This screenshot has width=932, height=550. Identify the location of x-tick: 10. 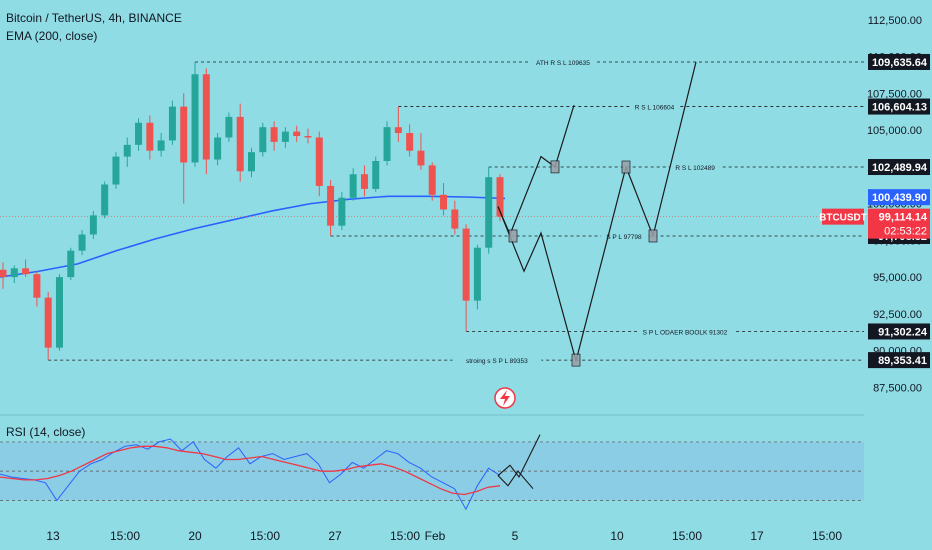
(617, 536).